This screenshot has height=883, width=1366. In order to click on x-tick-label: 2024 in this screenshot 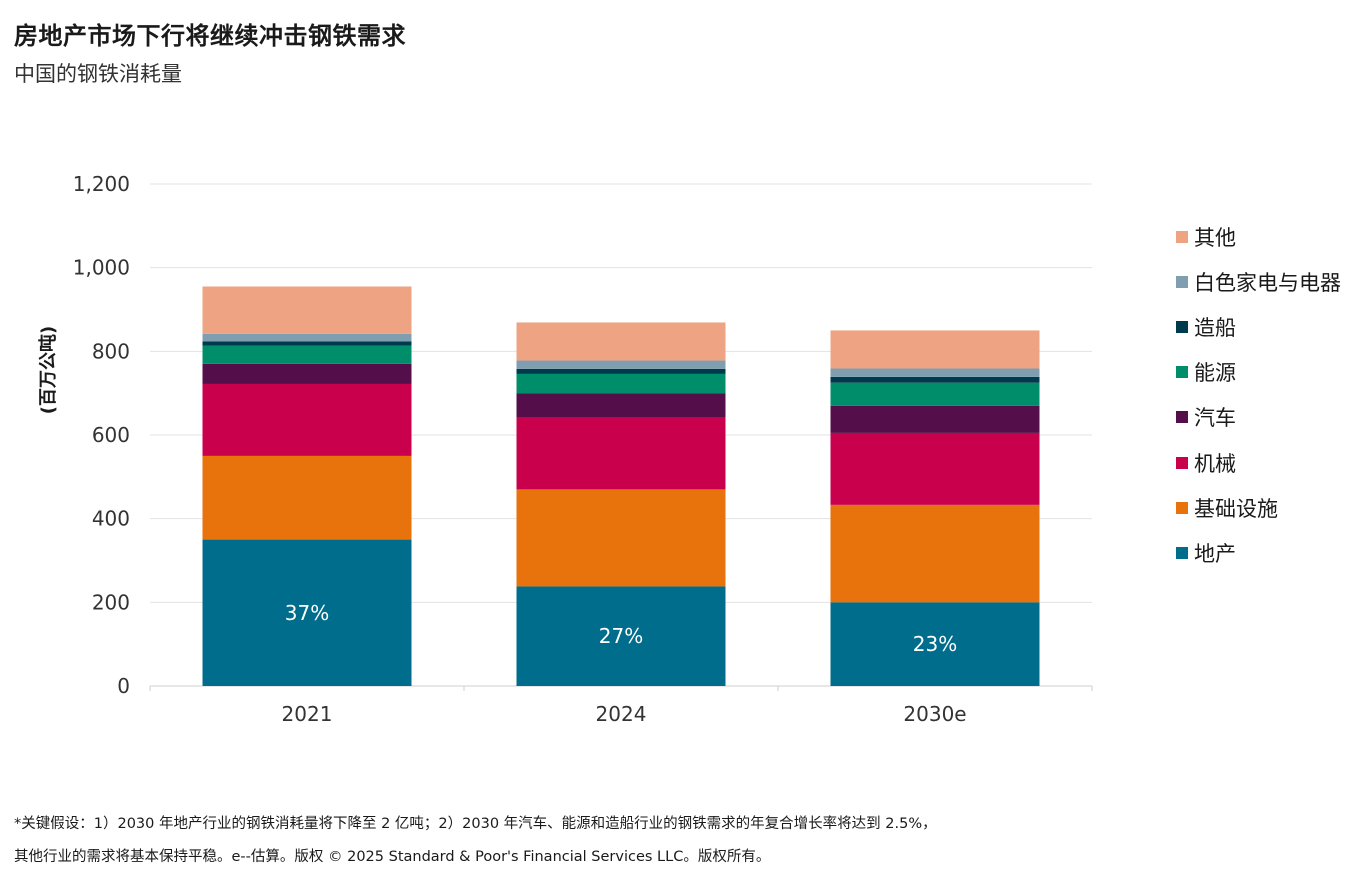, I will do `click(621, 714)`.